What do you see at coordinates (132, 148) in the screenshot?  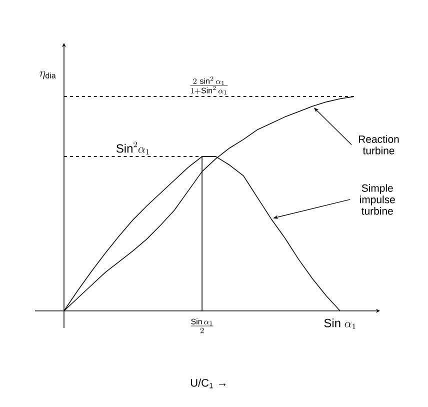 I see `ref-line-label: $\mathrm{Sin}^2\alpha_1$` at bounding box center [132, 148].